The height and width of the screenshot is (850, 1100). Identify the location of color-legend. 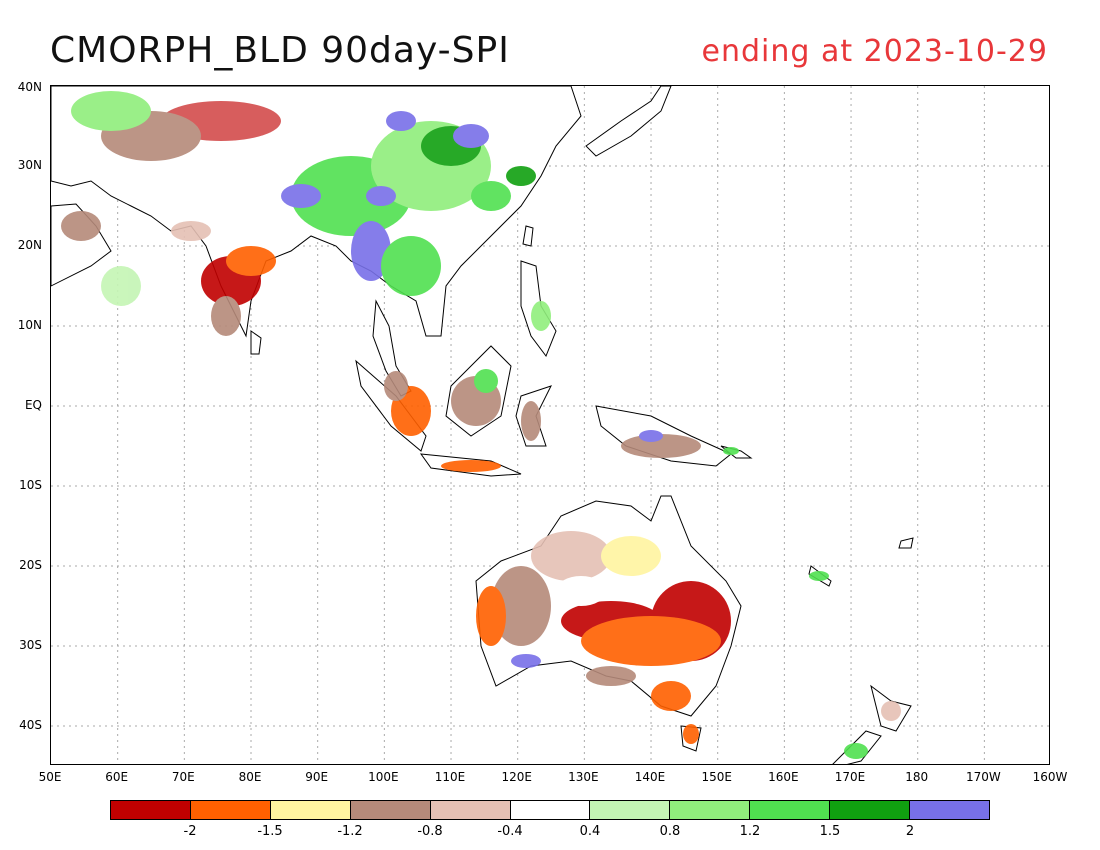
(550, 810).